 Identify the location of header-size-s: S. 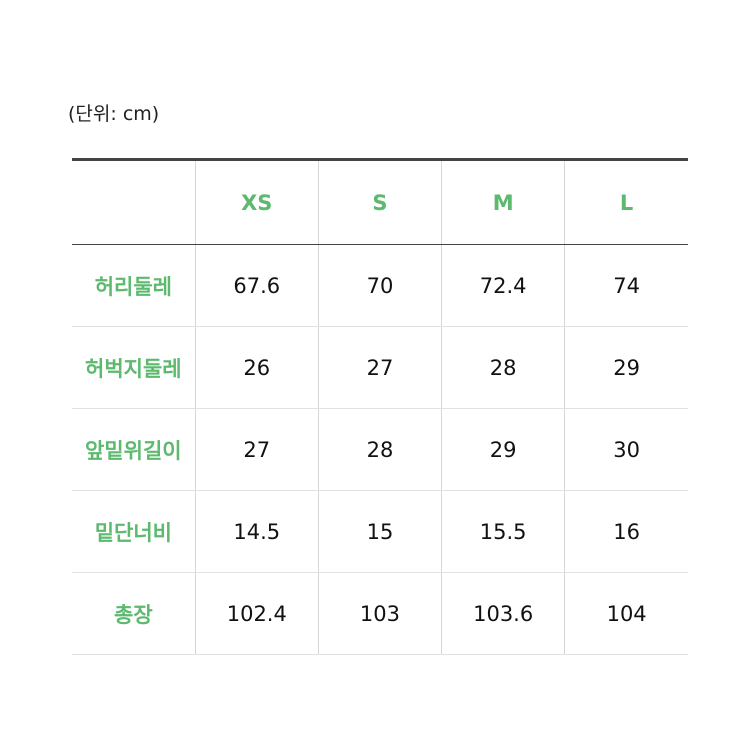
(379, 202).